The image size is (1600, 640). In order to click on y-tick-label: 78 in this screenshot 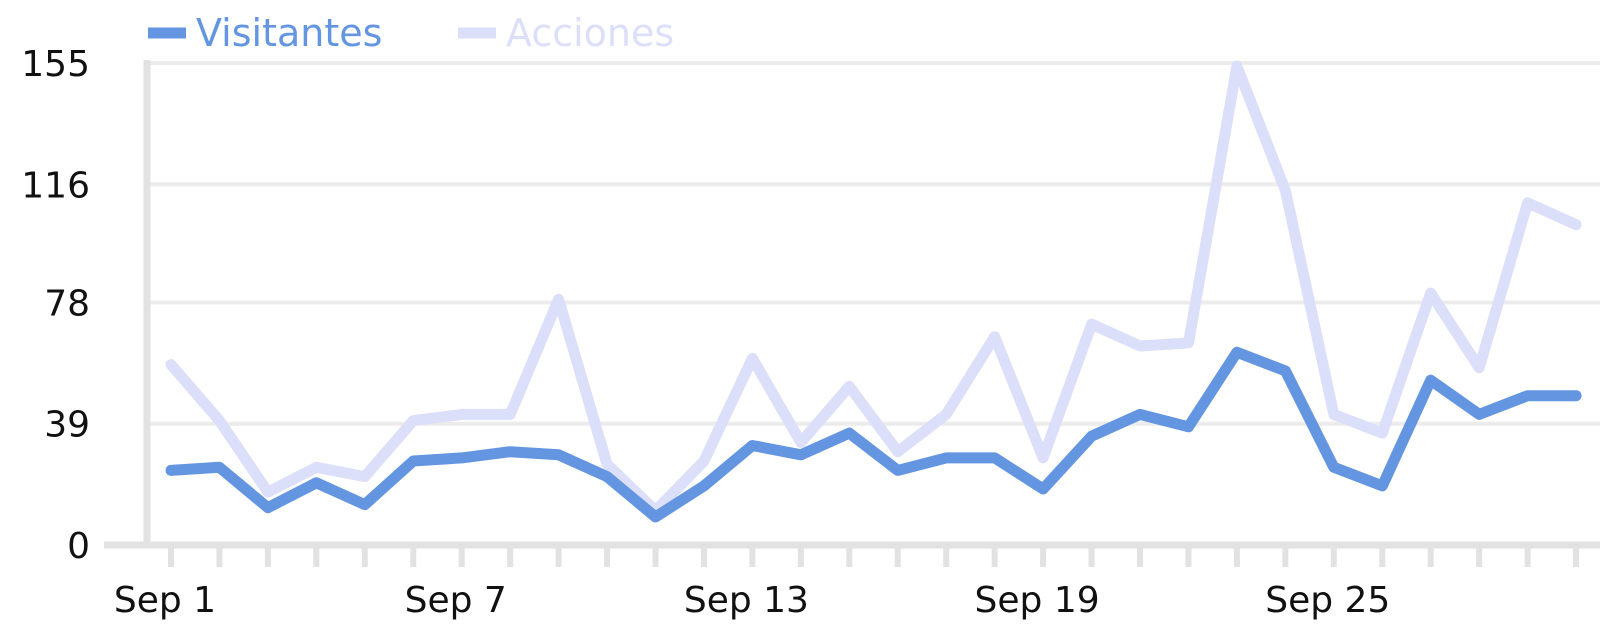, I will do `click(67, 303)`.